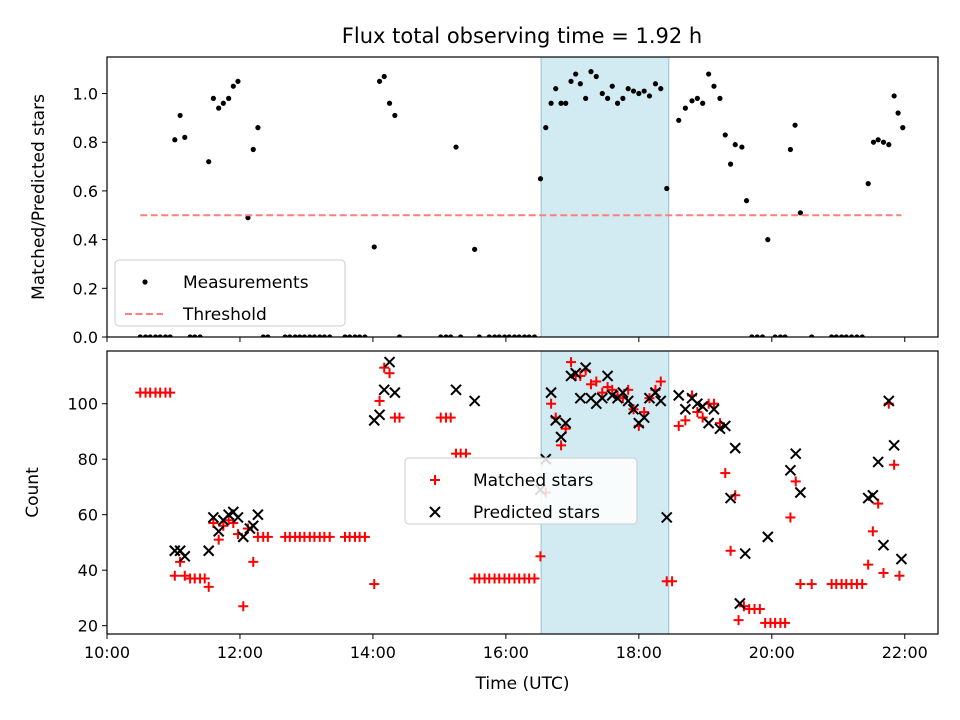  Describe the element at coordinates (246, 283) in the screenshot. I see `legend-label: Measurements` at that location.